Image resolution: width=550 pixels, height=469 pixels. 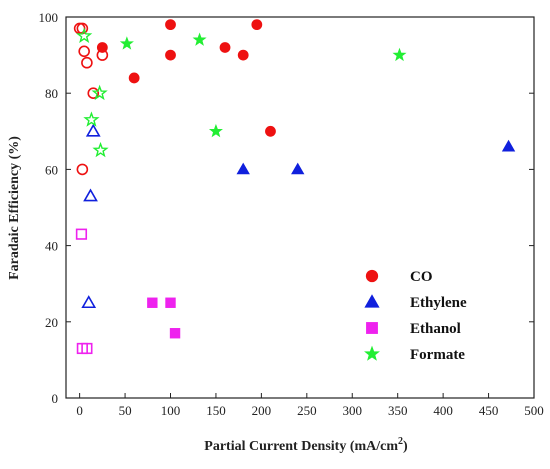 What do you see at coordinates (415, 316) in the screenshot?
I see `legend: CO Ethylene Ethanol Formate` at bounding box center [415, 316].